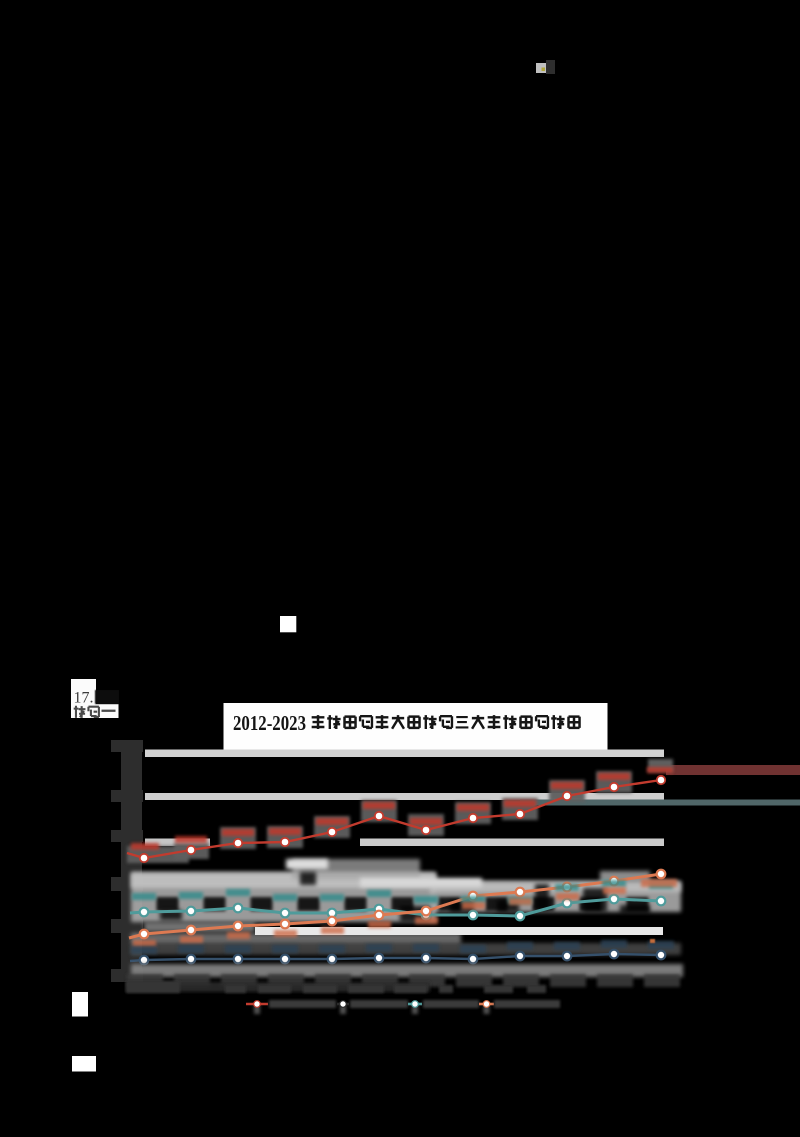 Image resolution: width=800 pixels, height=1137 pixels. Describe the element at coordinates (84, 698) in the screenshot. I see `svg-text: 17.` at that location.